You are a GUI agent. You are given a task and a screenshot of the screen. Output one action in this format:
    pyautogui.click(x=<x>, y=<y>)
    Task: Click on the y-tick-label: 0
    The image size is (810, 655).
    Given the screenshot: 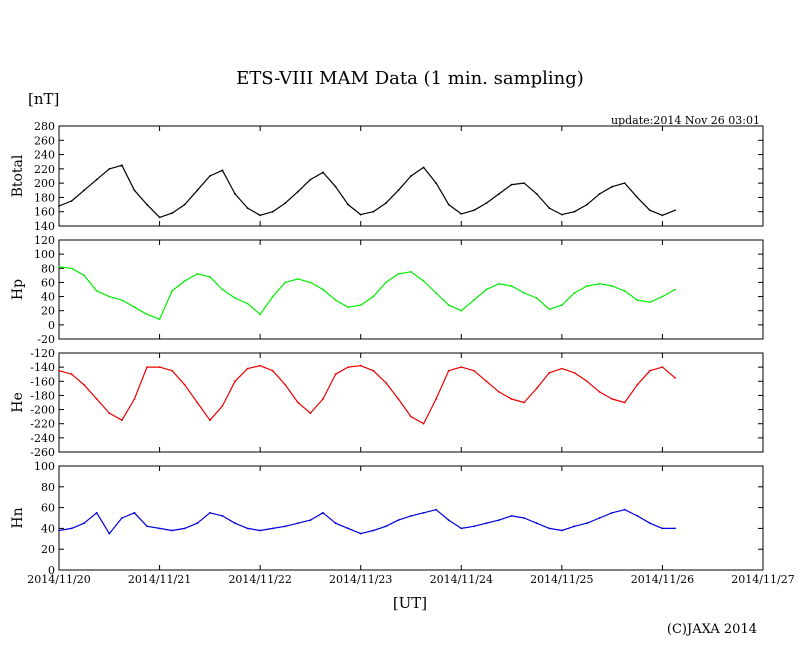 What is the action you would take?
    pyautogui.click(x=51, y=325)
    